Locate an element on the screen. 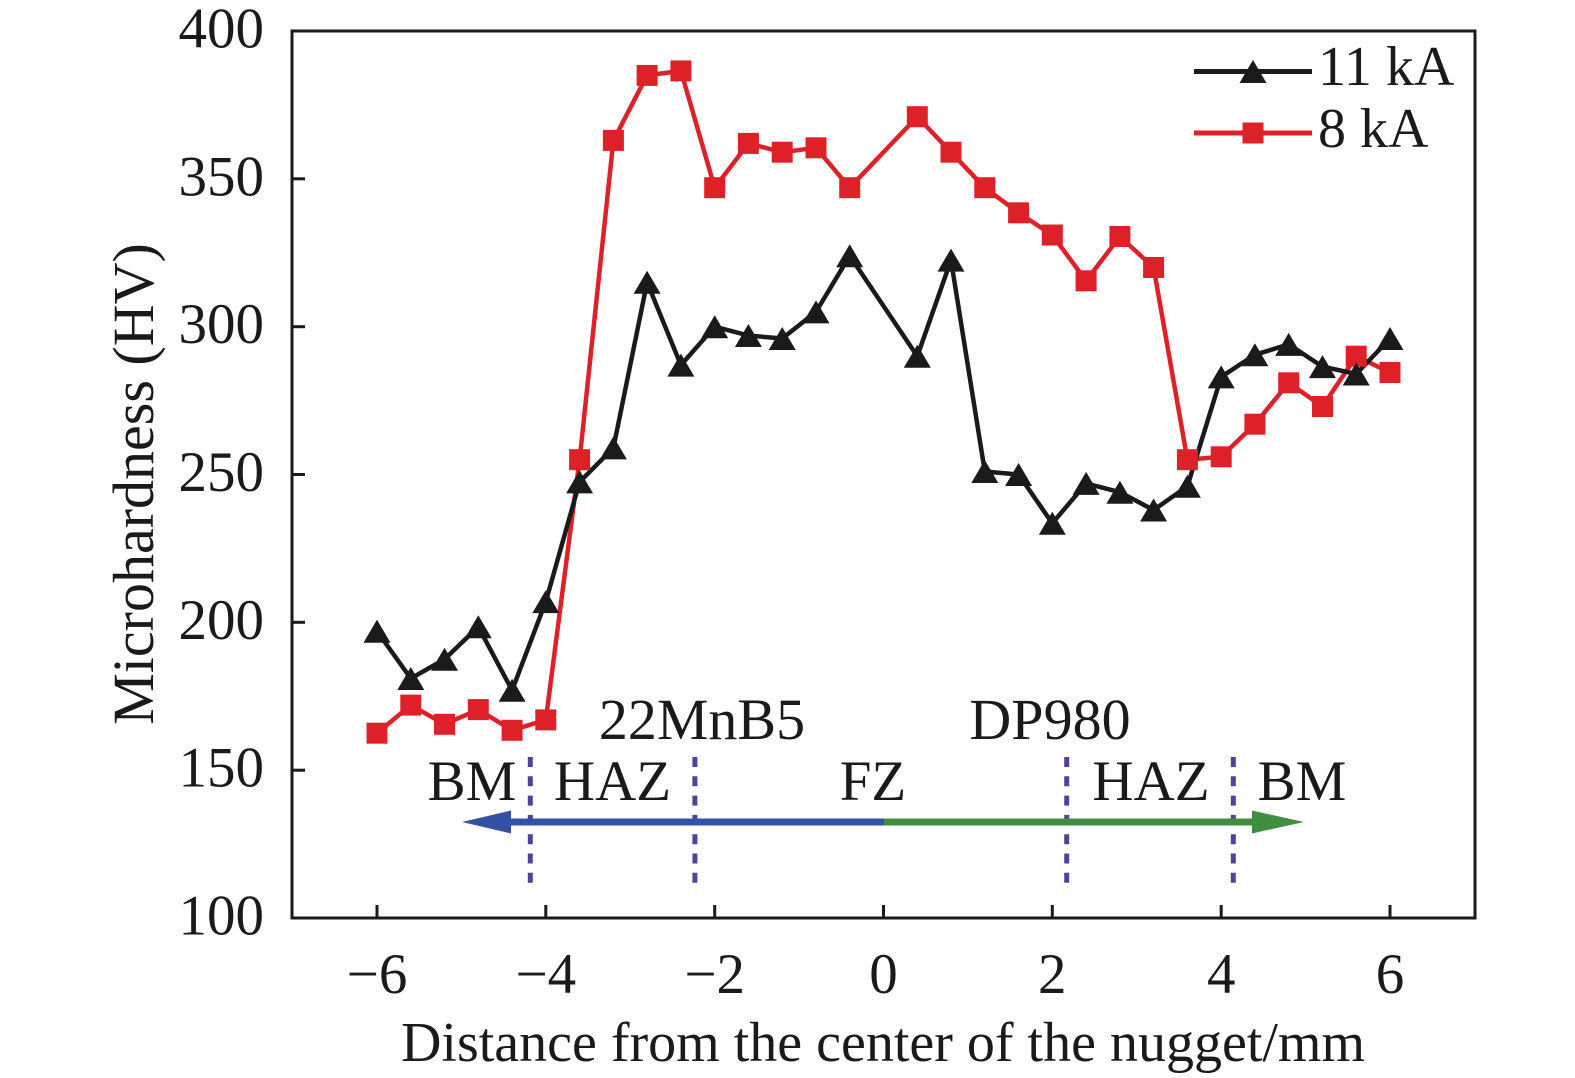 This screenshot has height=1078, width=1575. svg-text: 250 is located at coordinates (222, 472).